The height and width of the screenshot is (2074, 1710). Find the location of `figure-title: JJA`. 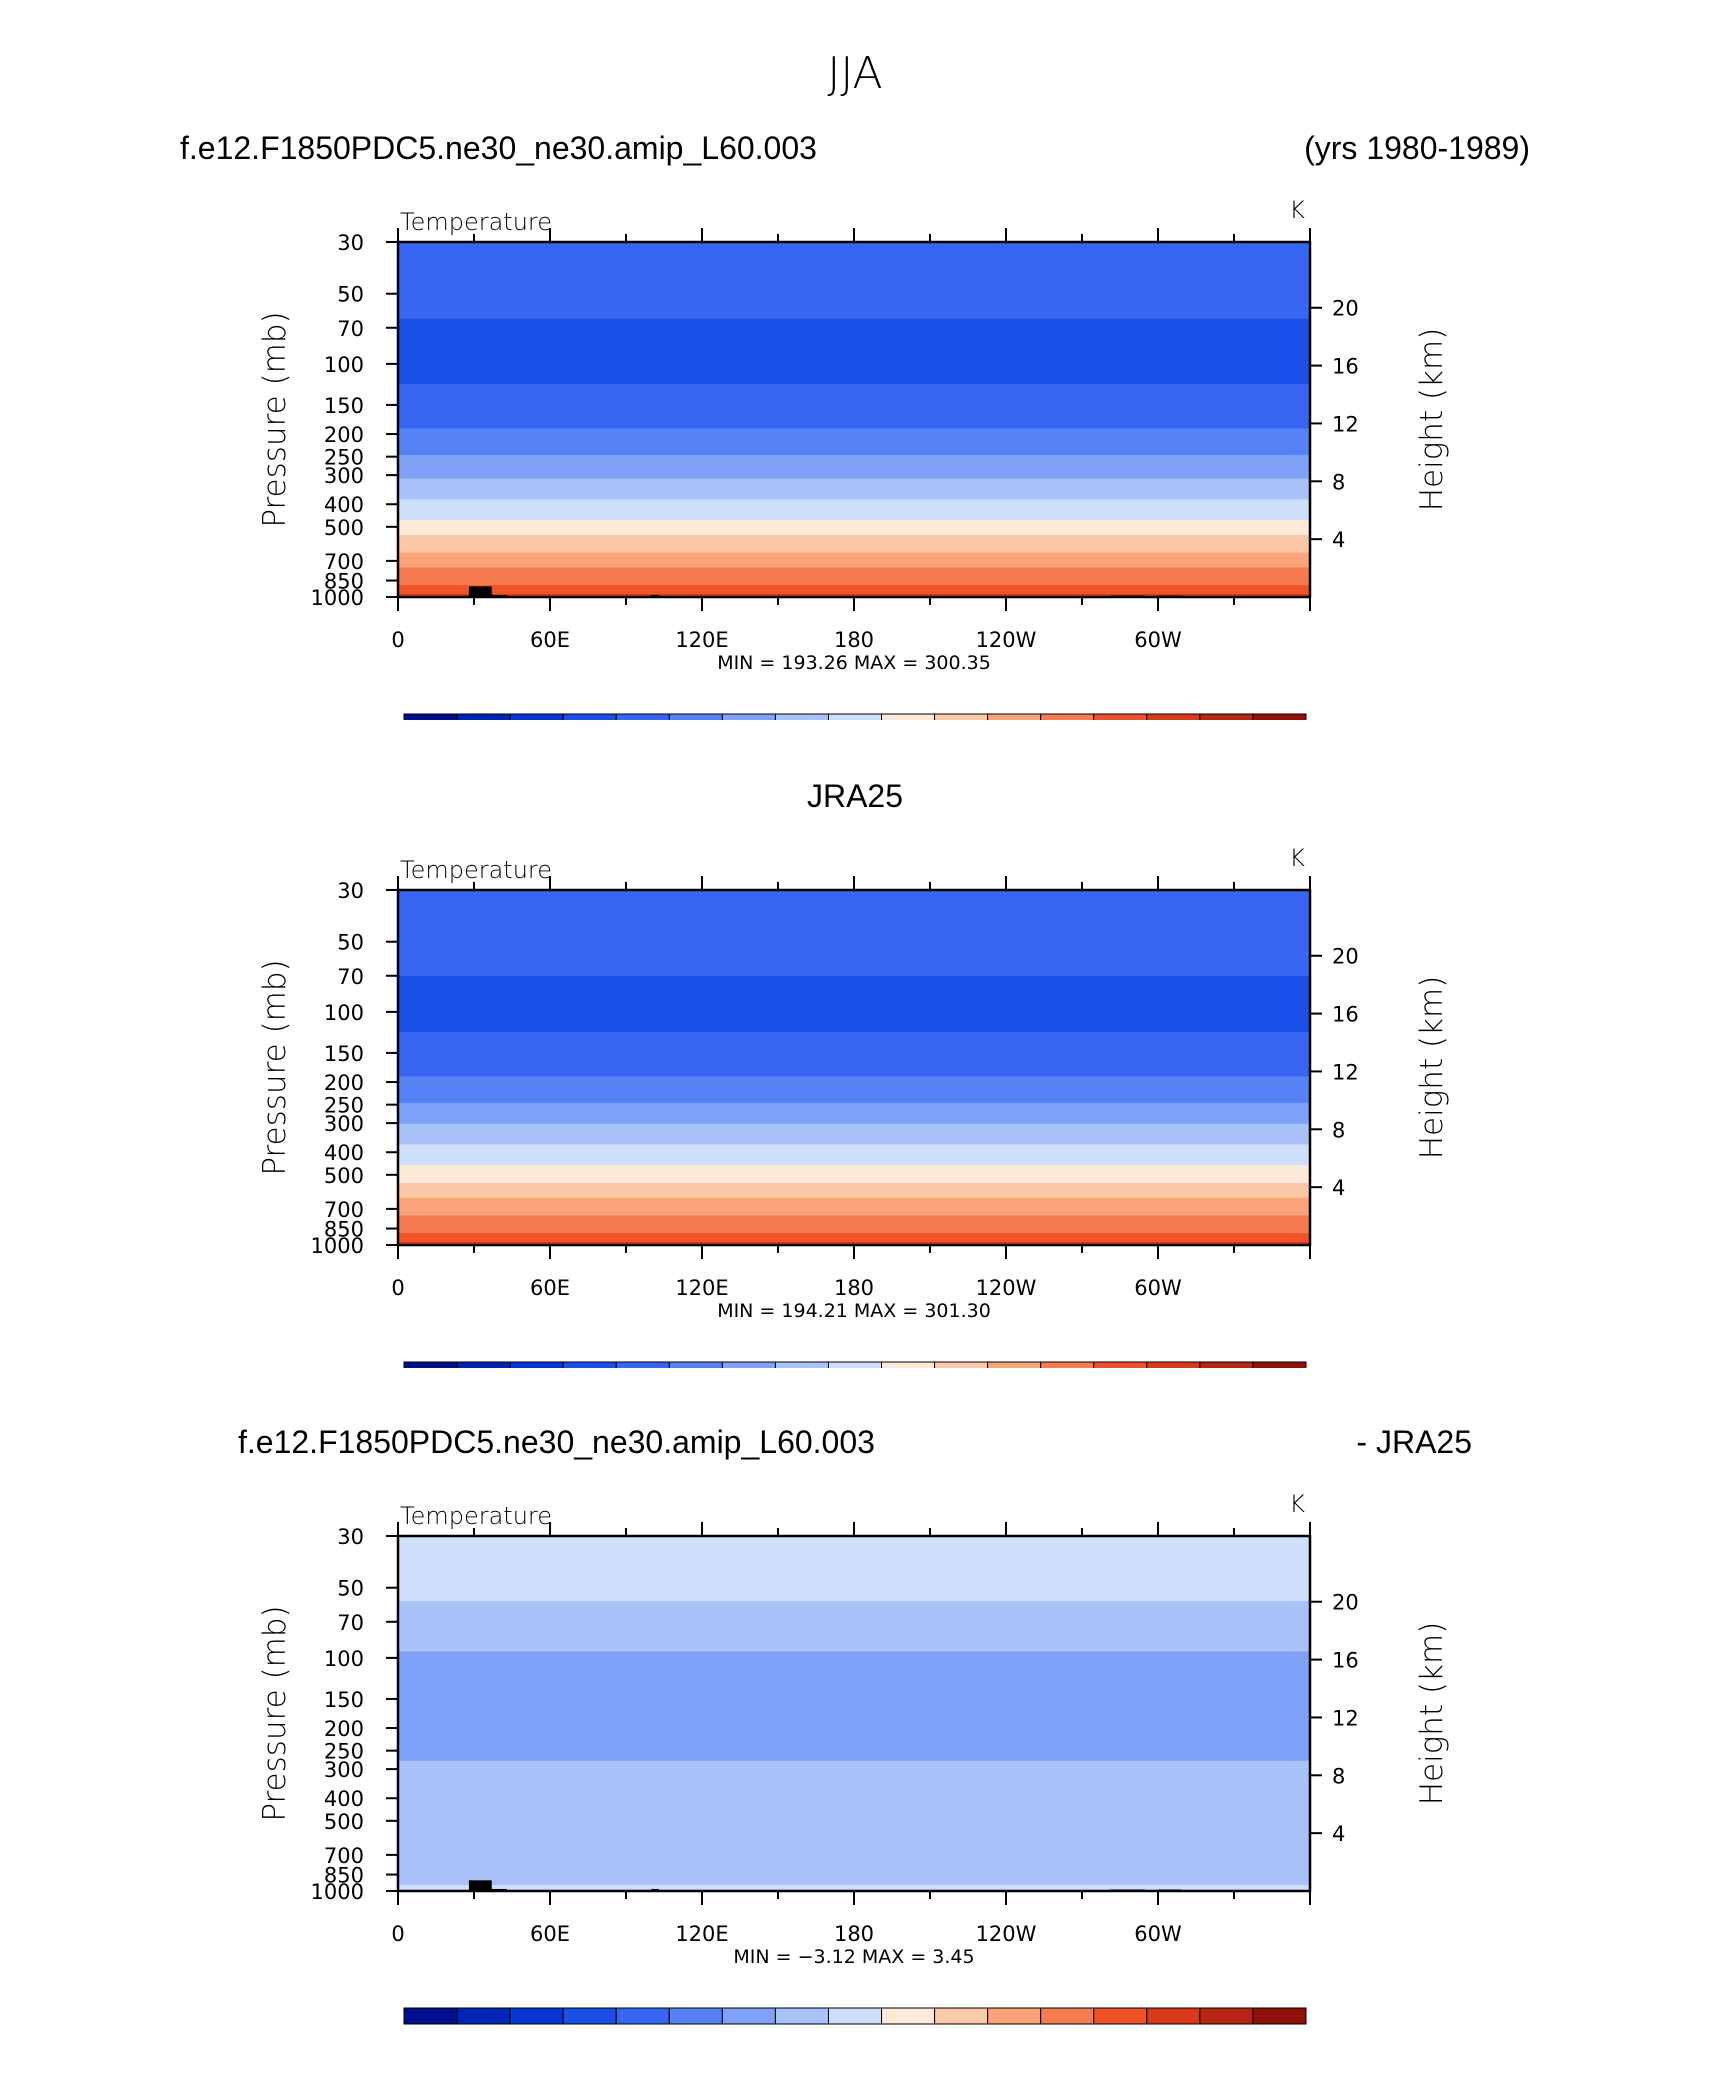

figure-title: JJA is located at coordinates (855, 73).